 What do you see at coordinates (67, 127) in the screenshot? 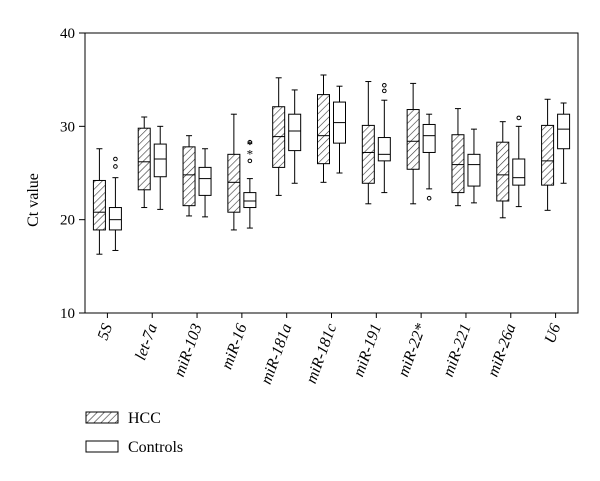
I see `y-tick-label: 30` at bounding box center [67, 127].